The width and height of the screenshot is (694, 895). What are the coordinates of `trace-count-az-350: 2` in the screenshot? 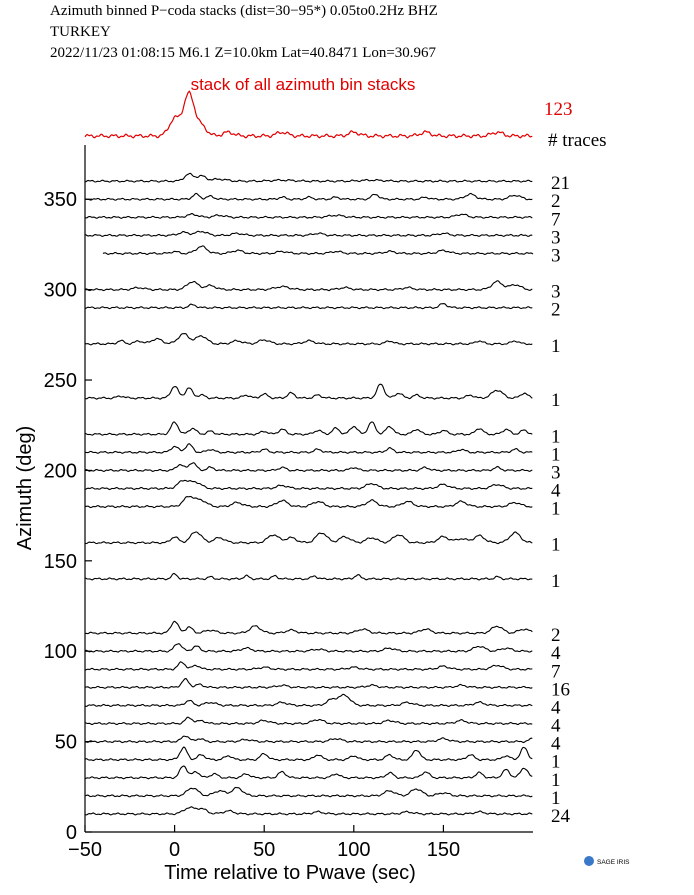 It's located at (556, 201).